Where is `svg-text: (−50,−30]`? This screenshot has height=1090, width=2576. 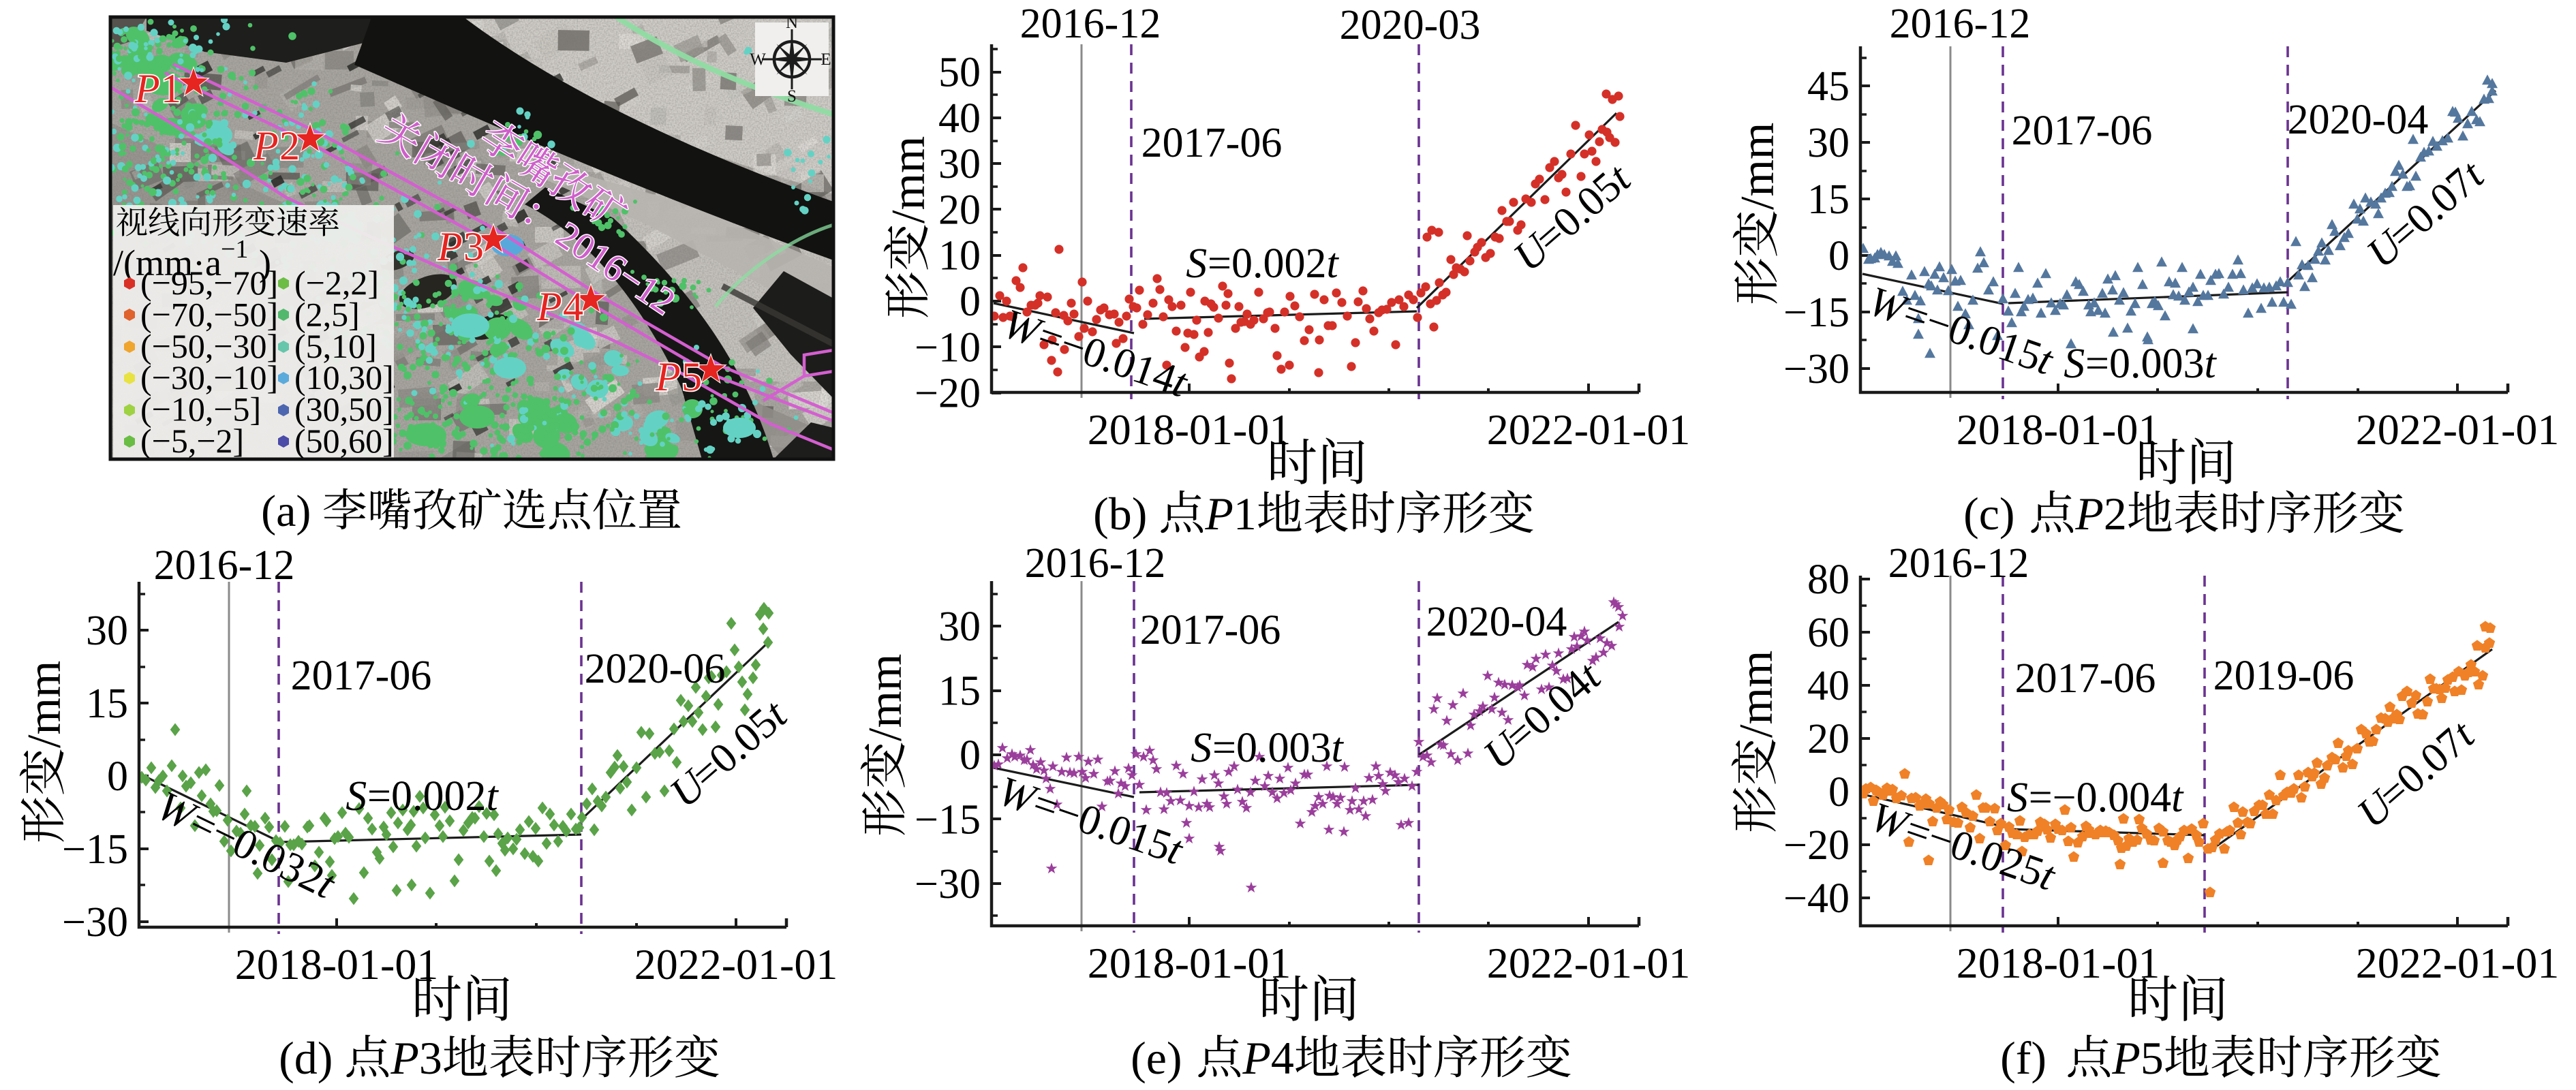 svg-text: (−50,−30] is located at coordinates (209, 346).